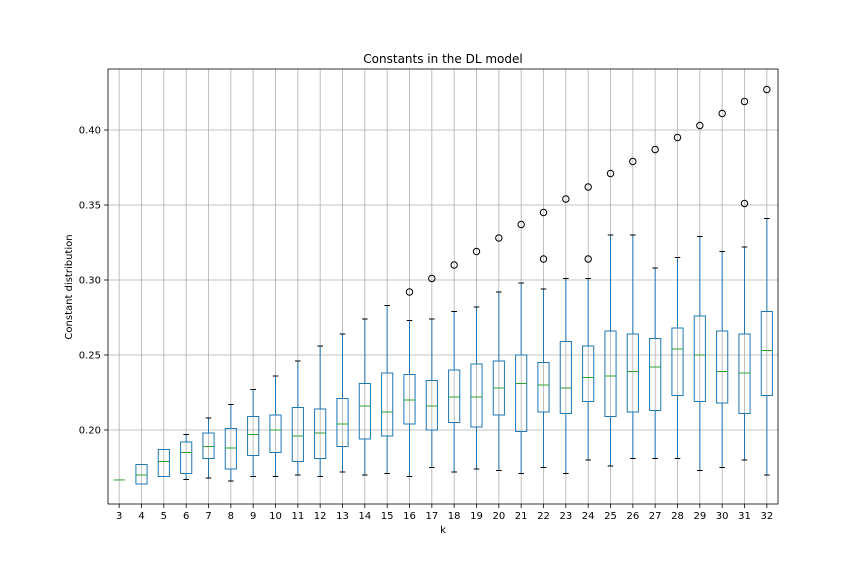 This screenshot has width=864, height=576. What do you see at coordinates (443, 530) in the screenshot?
I see `x-axis-label: k` at bounding box center [443, 530].